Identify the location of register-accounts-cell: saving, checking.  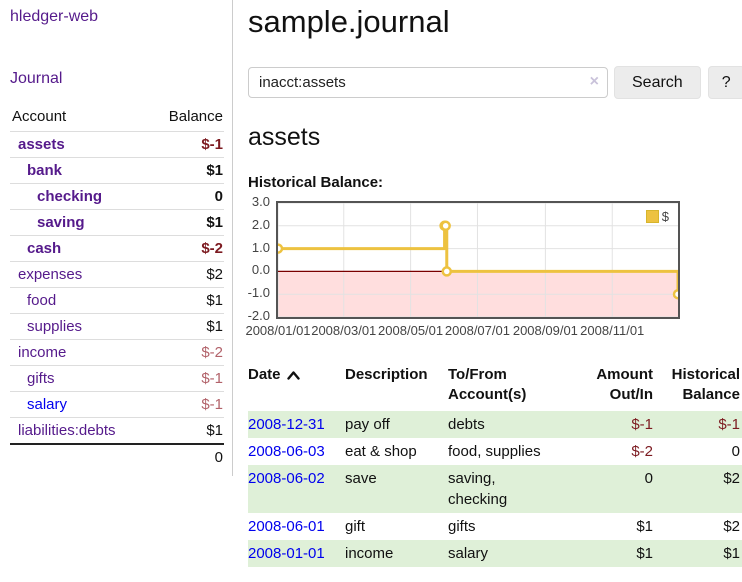
(515, 489).